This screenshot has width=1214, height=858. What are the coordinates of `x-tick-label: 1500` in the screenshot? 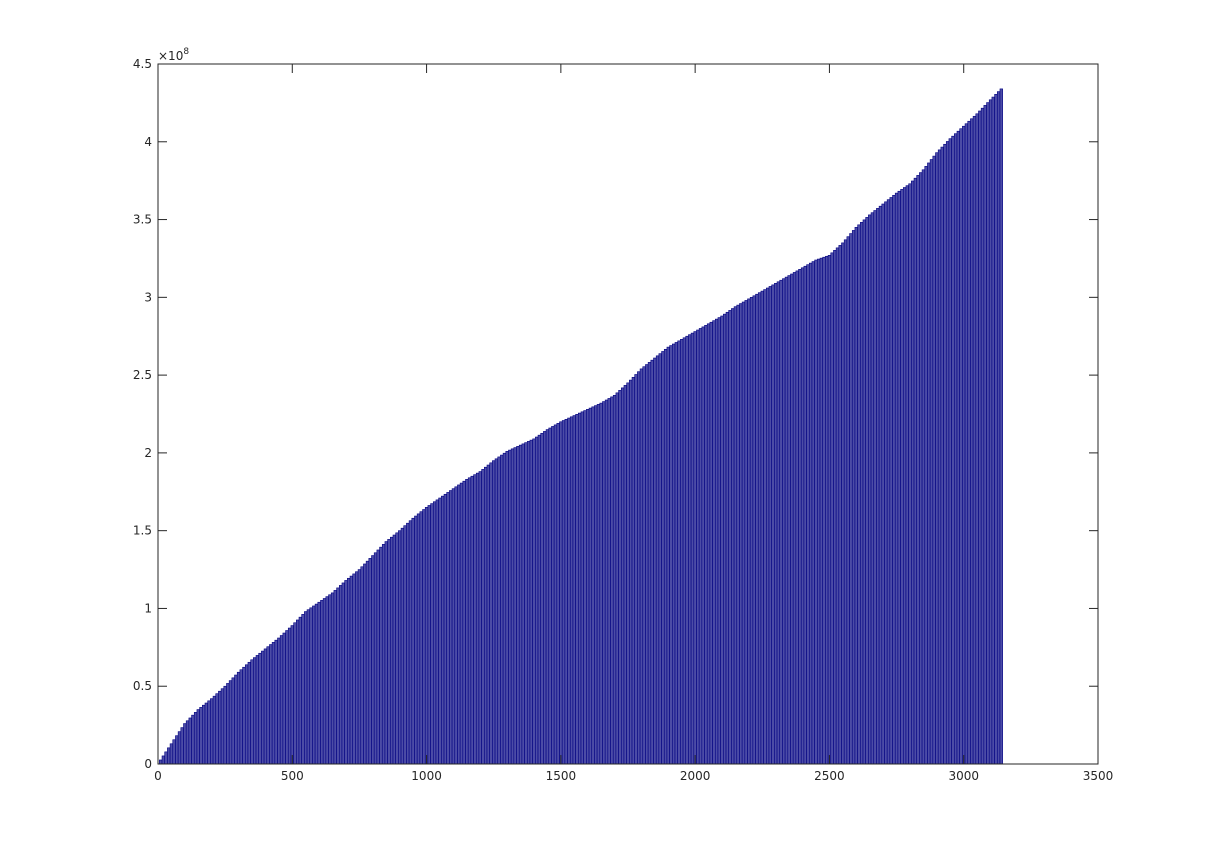 It's located at (561, 776).